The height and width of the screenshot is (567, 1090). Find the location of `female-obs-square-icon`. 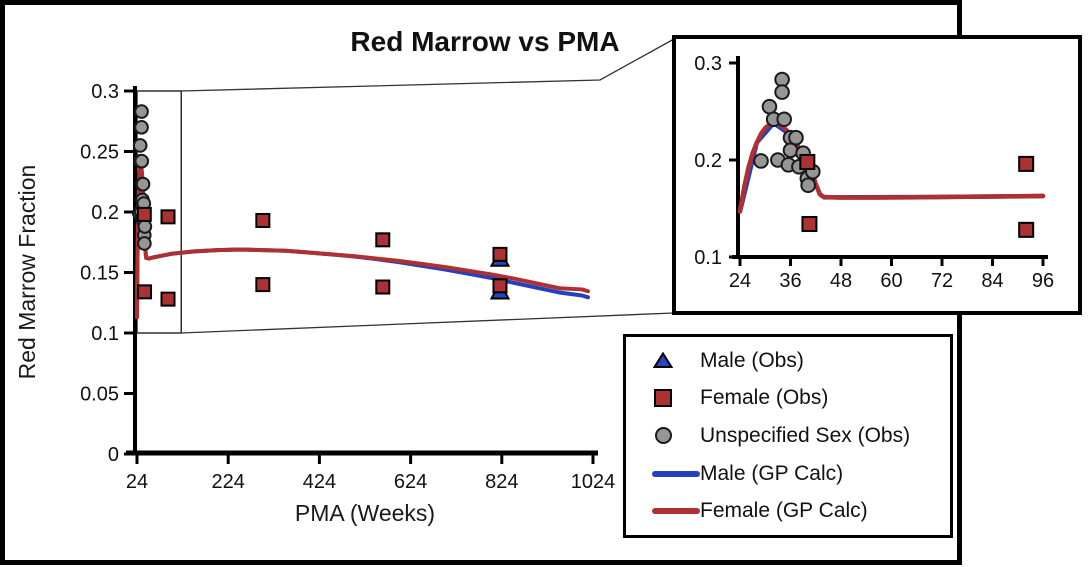

female-obs-square-icon is located at coordinates (663, 398).